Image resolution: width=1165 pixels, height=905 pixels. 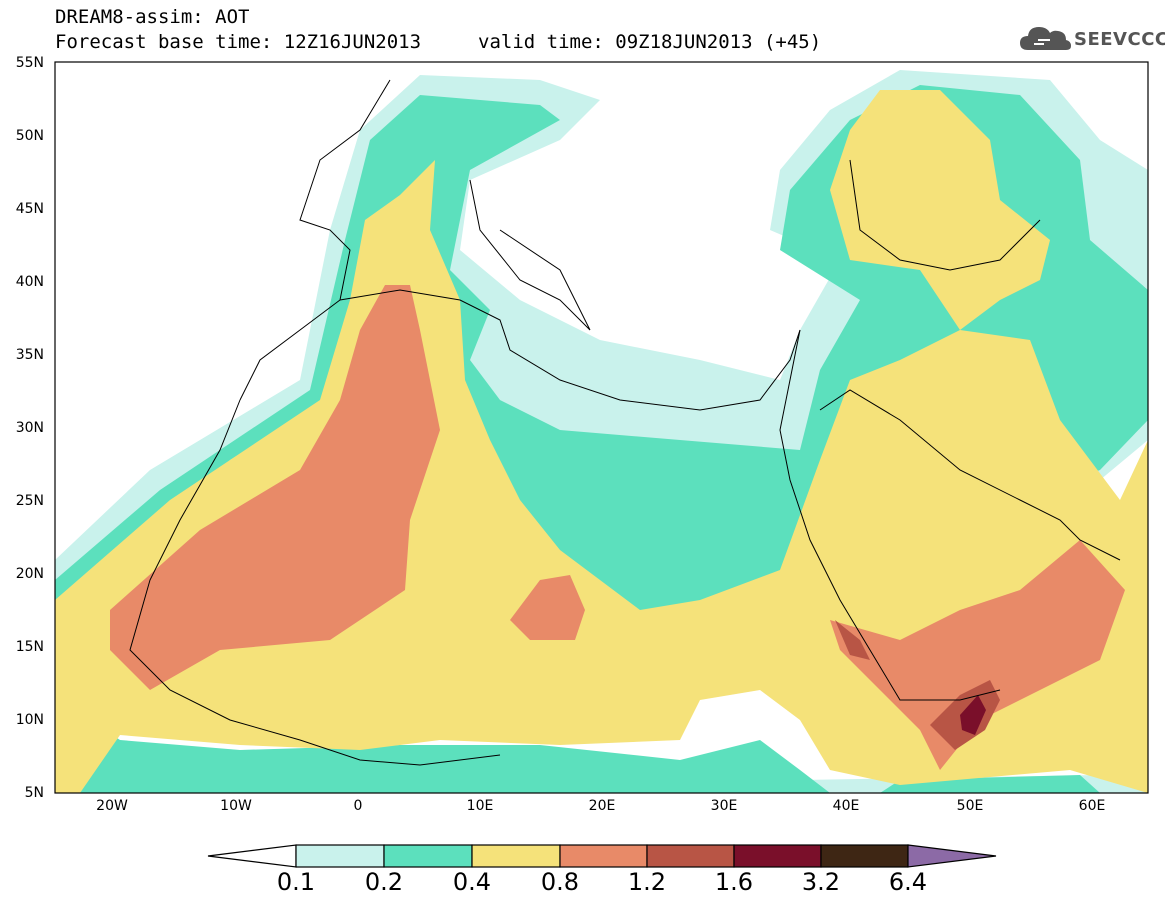 What do you see at coordinates (152, 17) in the screenshot?
I see `map-title: DREAM8-assim: AOT` at bounding box center [152, 17].